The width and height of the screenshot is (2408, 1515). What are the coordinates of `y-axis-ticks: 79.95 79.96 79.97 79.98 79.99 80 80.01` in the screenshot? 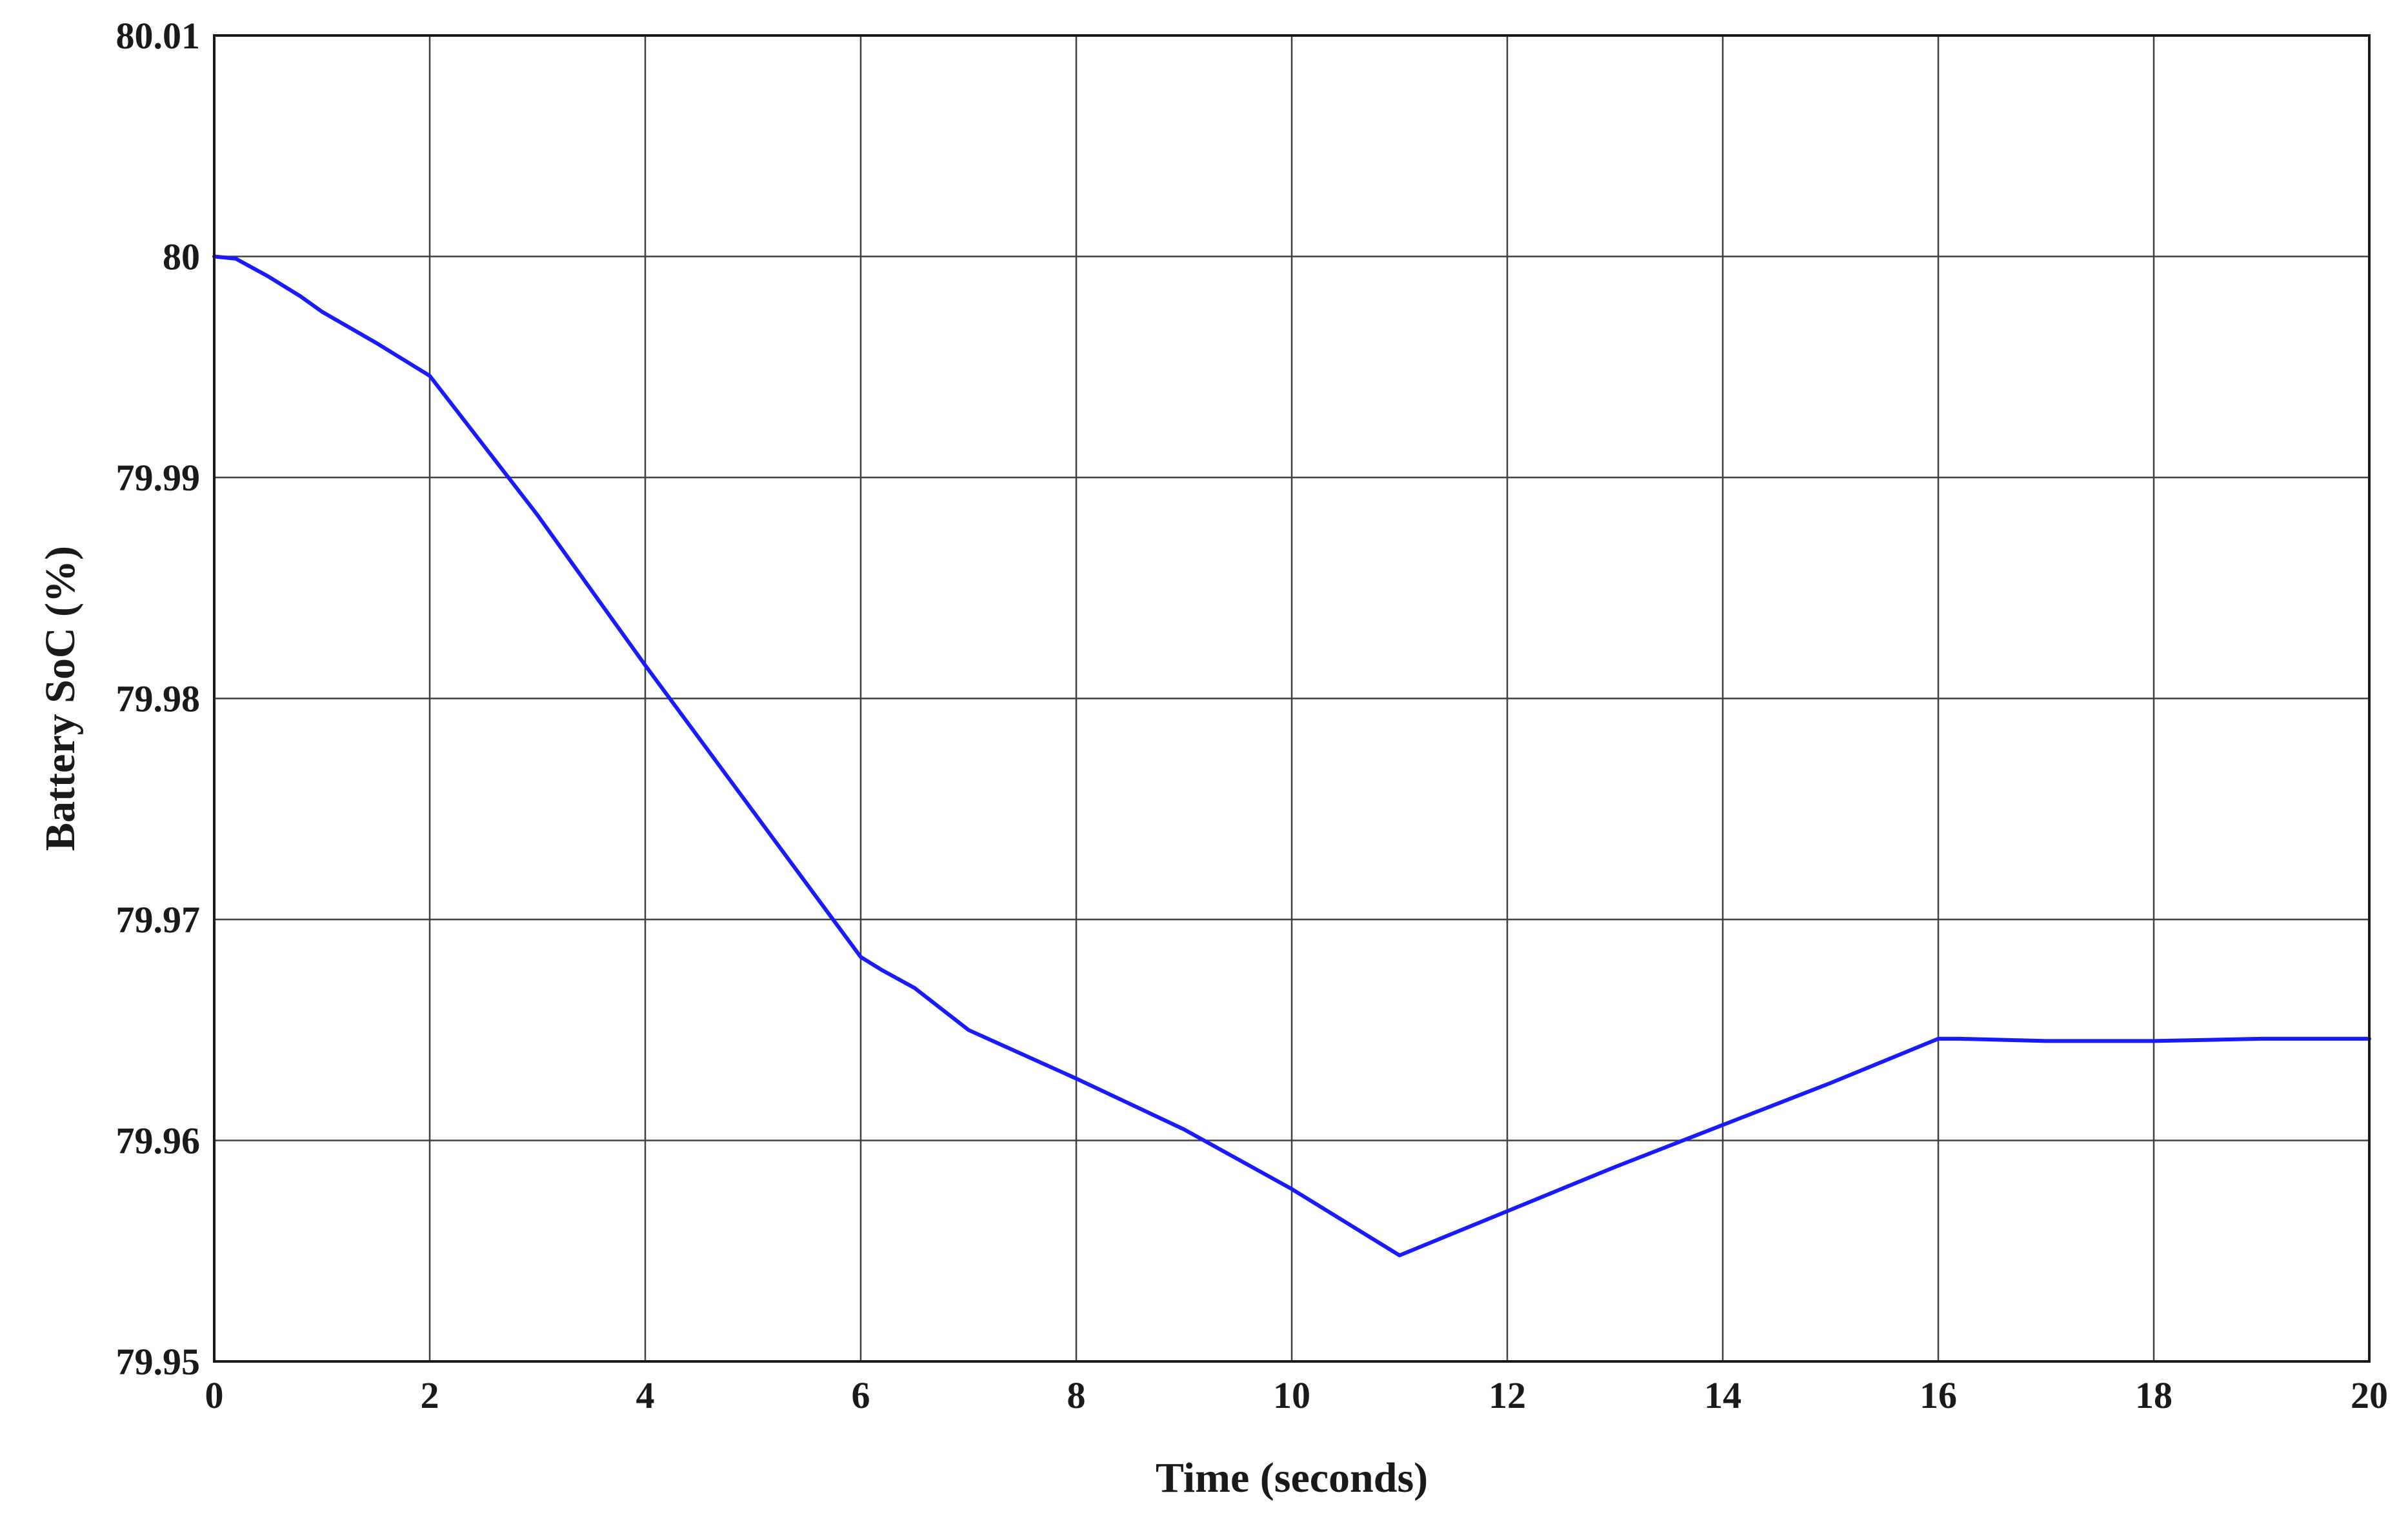 It's located at (158, 699).